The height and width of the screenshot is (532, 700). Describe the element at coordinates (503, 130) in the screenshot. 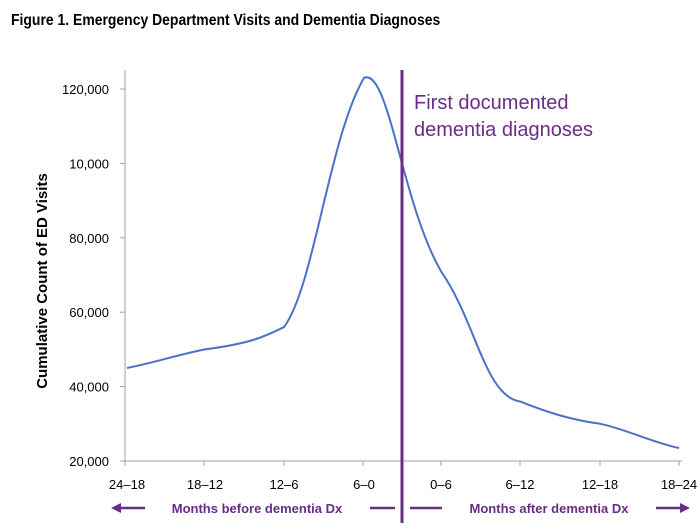

I see `annotation-line-2: dementia diagnoses` at that location.